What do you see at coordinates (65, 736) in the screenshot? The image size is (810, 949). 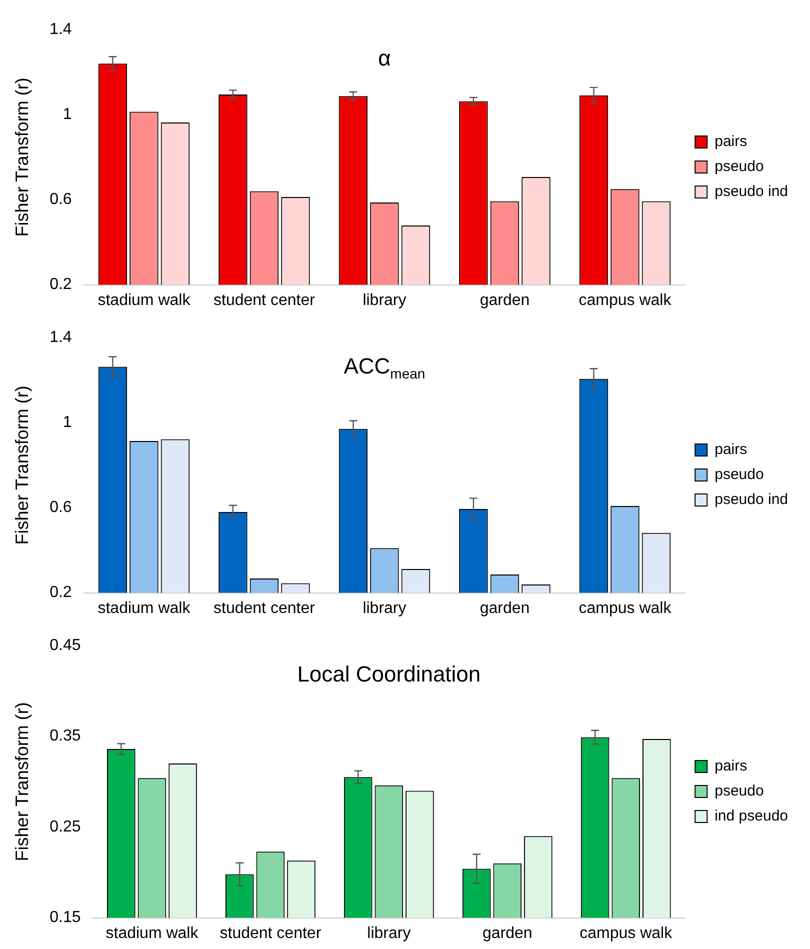 I see `y-tick-label: 0.35` at bounding box center [65, 736].